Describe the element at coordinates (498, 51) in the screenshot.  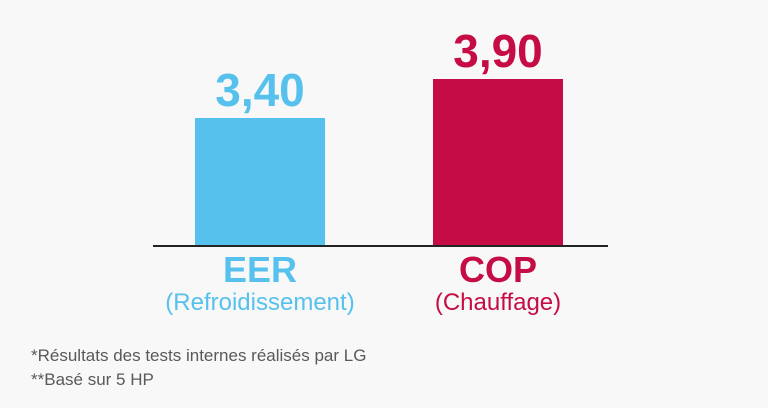
I see `bar-value-cop: 3,90` at that location.